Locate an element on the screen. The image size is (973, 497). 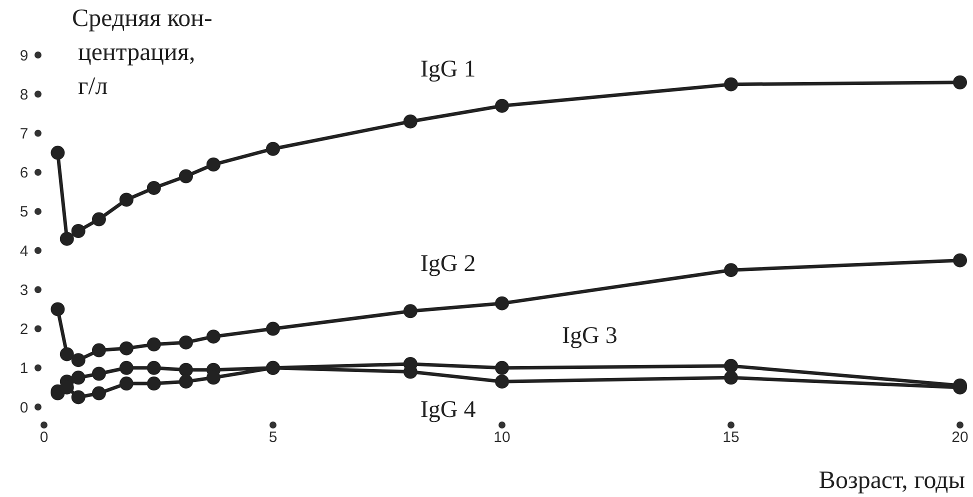
y-tick-label: 1 is located at coordinates (24, 369).